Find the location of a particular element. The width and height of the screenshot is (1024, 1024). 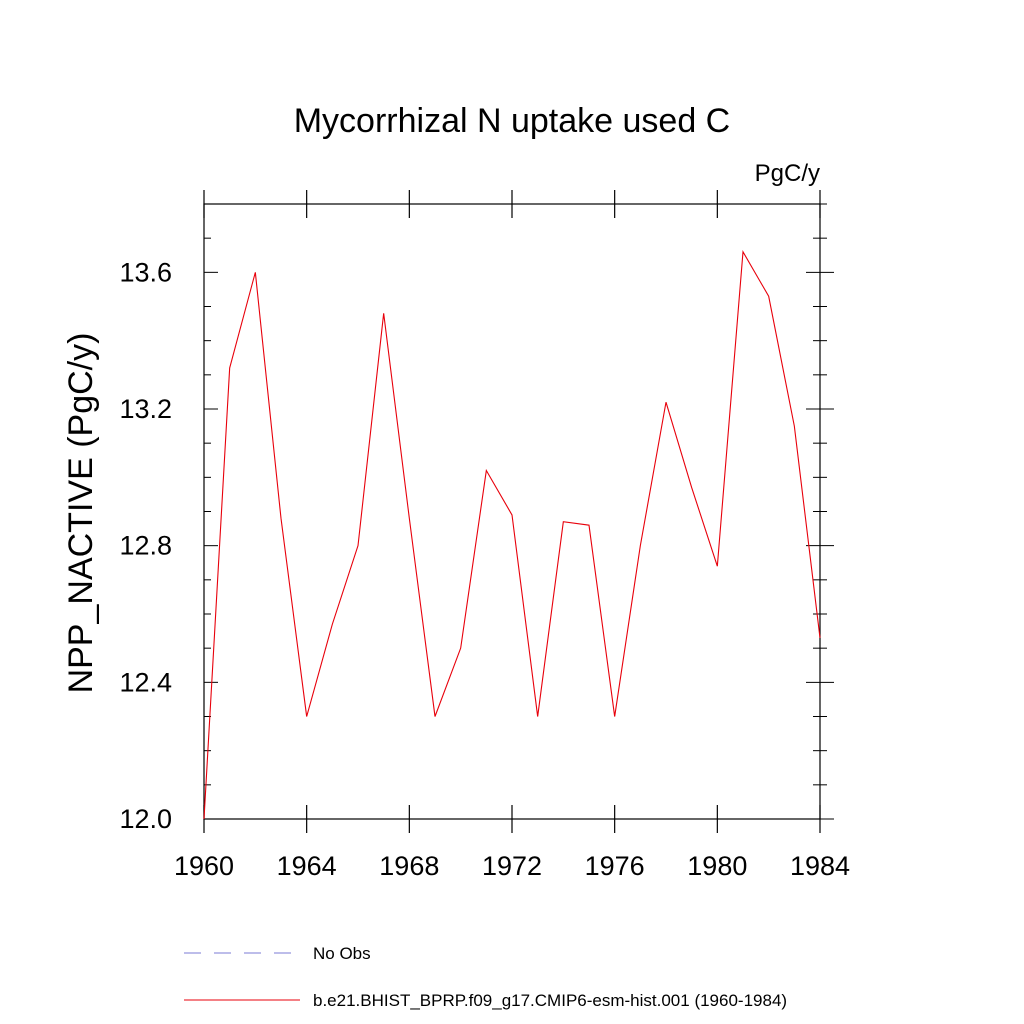

x-tick-label: 1960 is located at coordinates (204, 866).